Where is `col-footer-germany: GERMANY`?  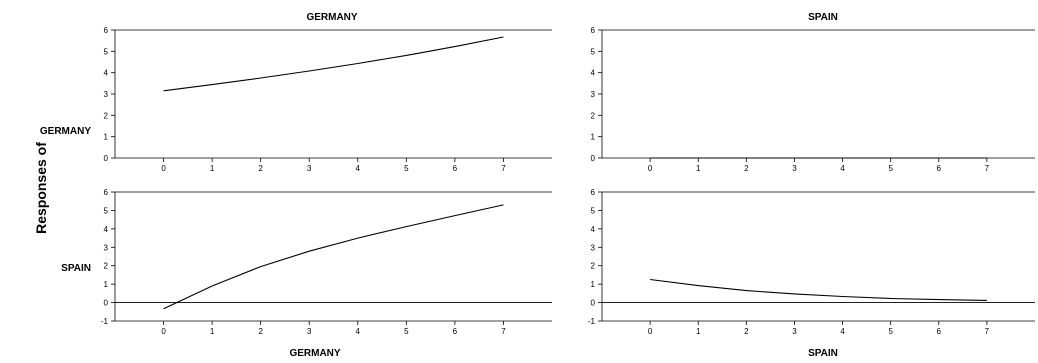 col-footer-germany: GERMANY is located at coordinates (314, 353).